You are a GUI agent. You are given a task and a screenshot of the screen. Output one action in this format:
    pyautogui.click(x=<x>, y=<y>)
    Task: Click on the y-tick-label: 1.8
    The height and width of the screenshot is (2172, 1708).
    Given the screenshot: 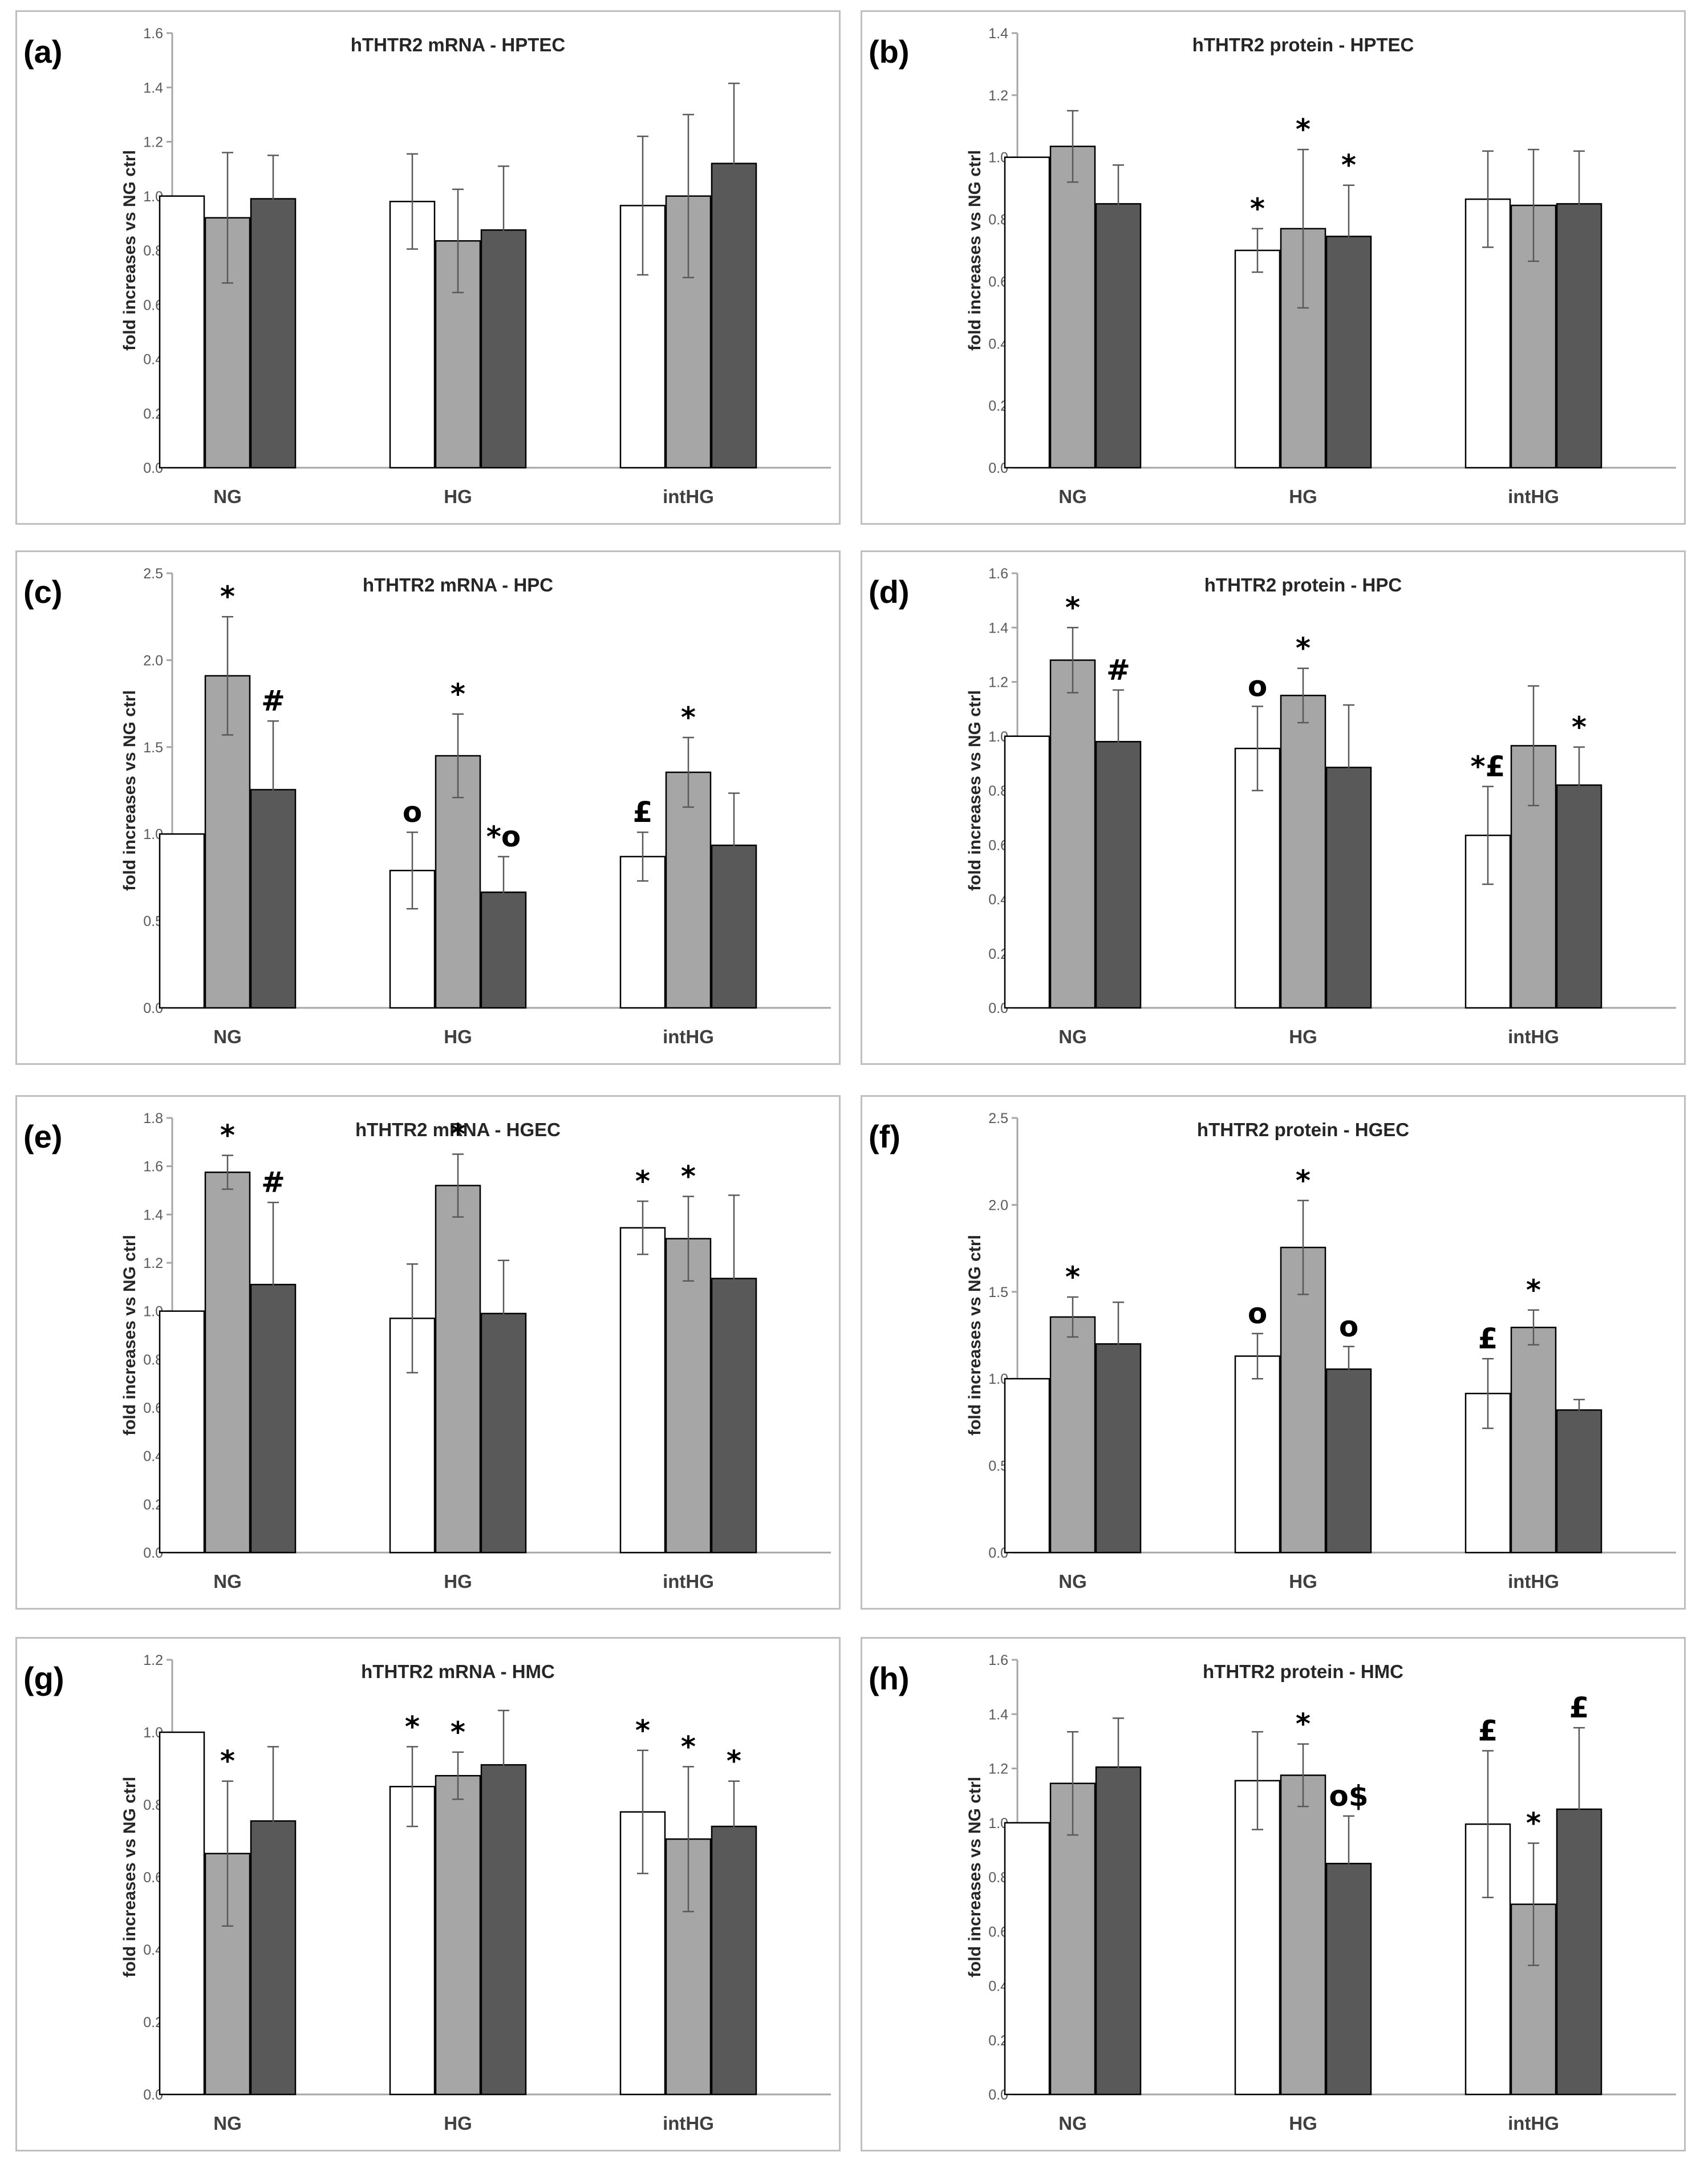 What is the action you would take?
    pyautogui.click(x=153, y=1118)
    